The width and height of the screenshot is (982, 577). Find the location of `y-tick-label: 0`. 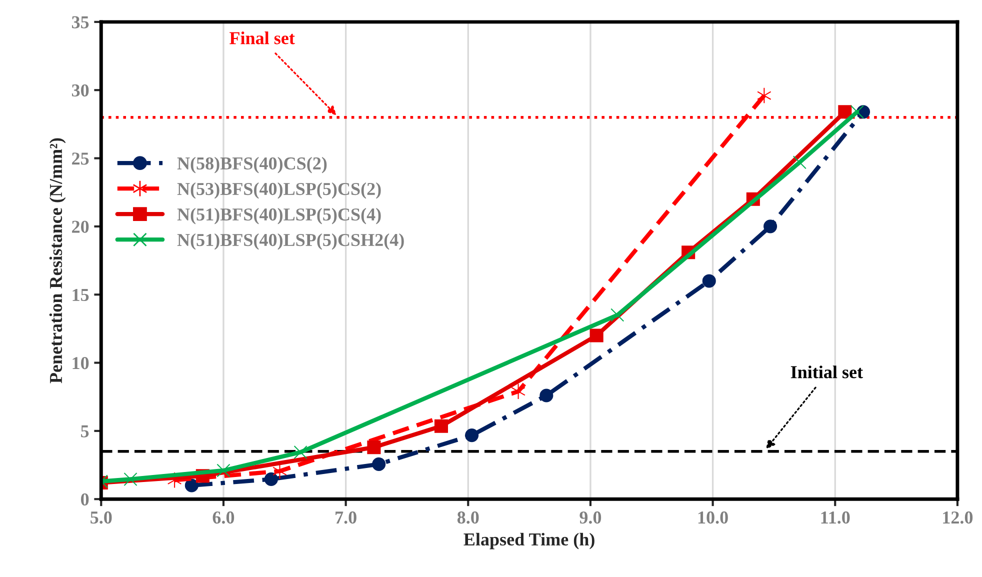

y-tick-label: 0 is located at coordinates (85, 499).